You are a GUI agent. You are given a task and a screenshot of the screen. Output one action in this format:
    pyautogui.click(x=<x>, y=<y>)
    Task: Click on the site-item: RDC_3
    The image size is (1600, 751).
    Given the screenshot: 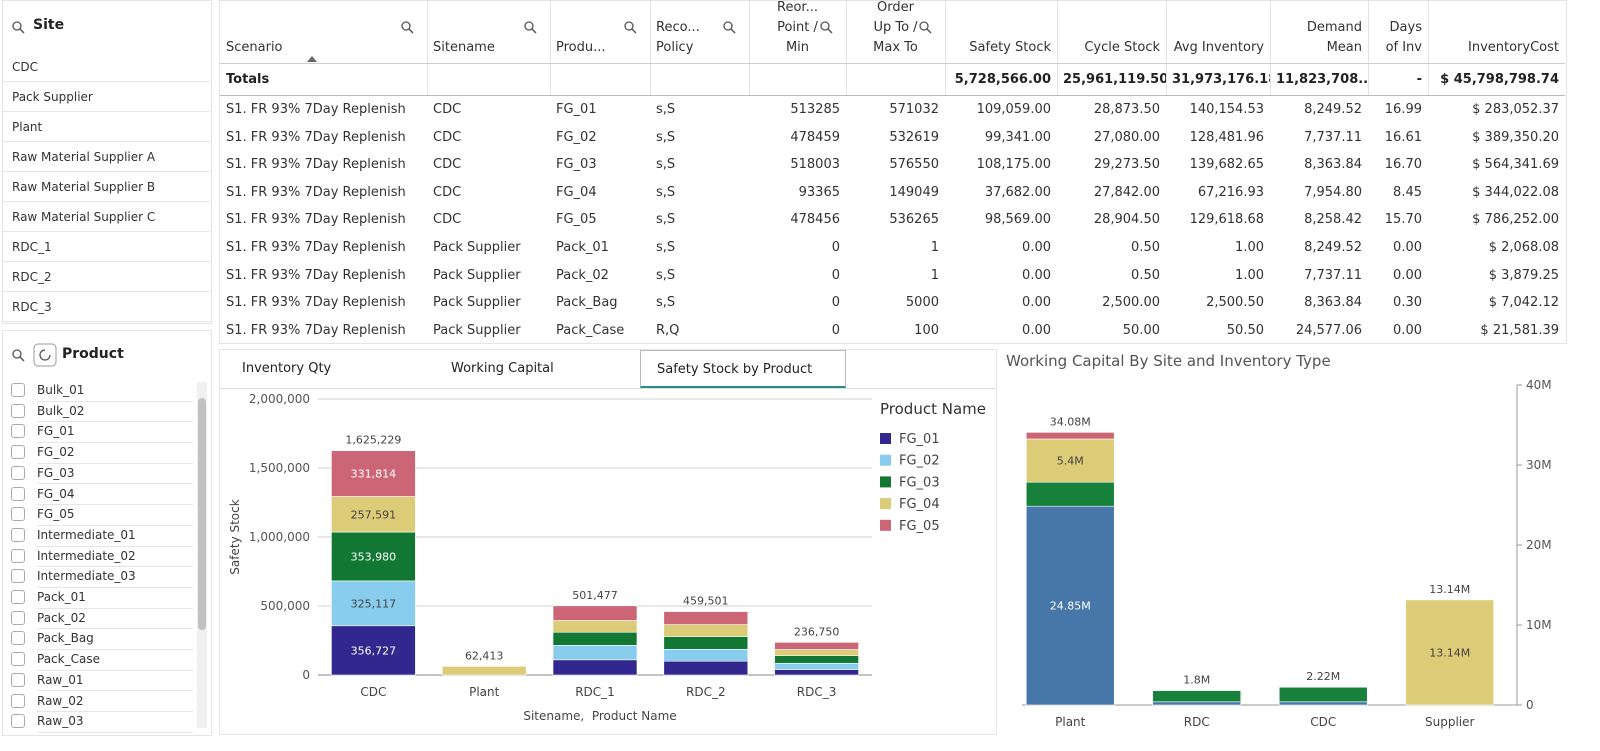 What is the action you would take?
    pyautogui.click(x=106, y=307)
    